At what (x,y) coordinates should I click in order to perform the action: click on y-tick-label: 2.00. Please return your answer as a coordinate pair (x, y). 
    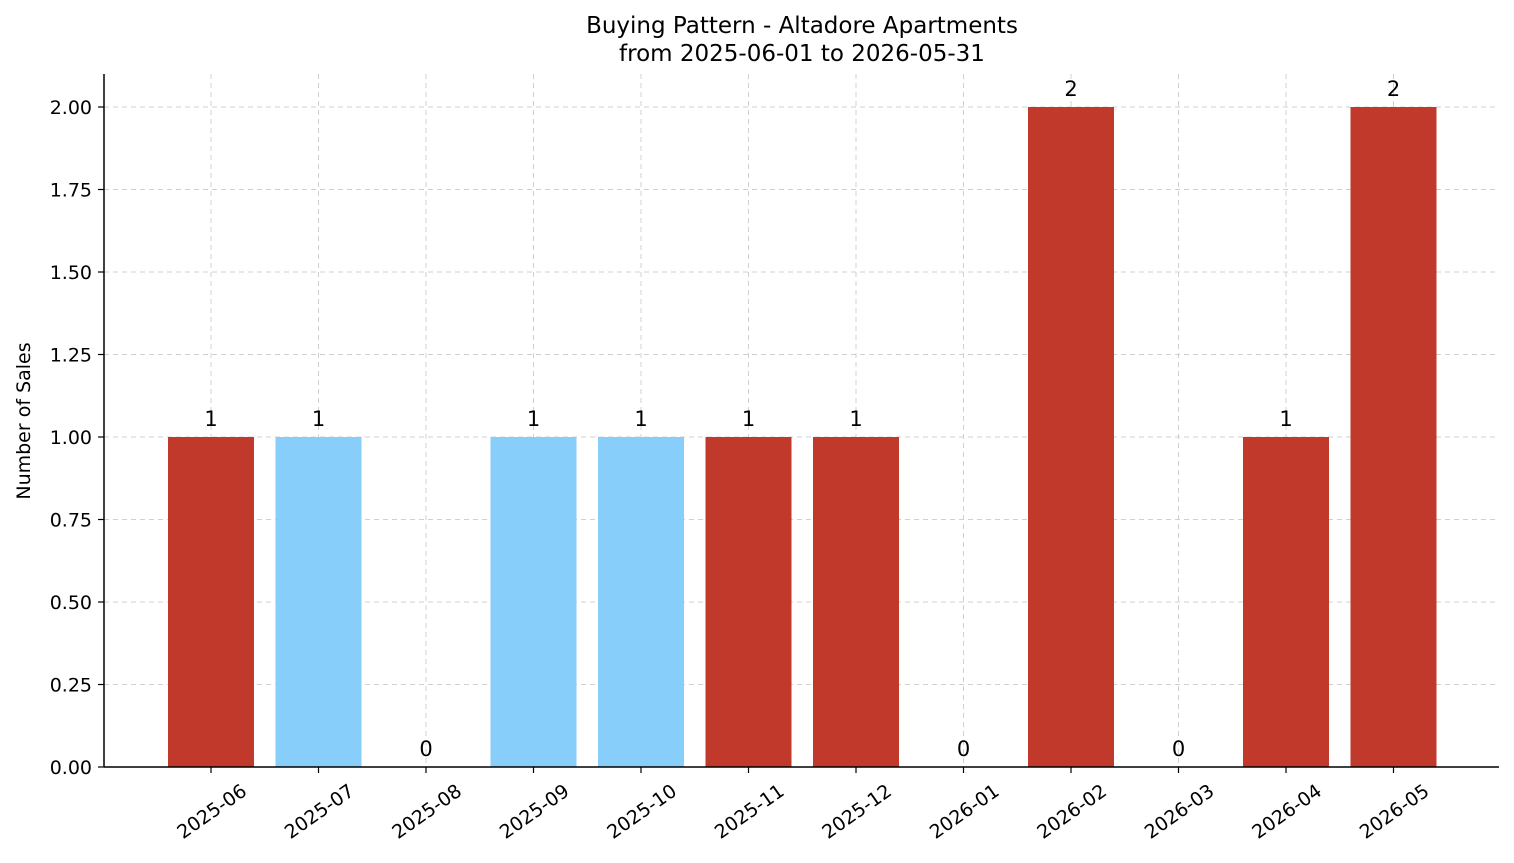
    Looking at the image, I should click on (71, 108).